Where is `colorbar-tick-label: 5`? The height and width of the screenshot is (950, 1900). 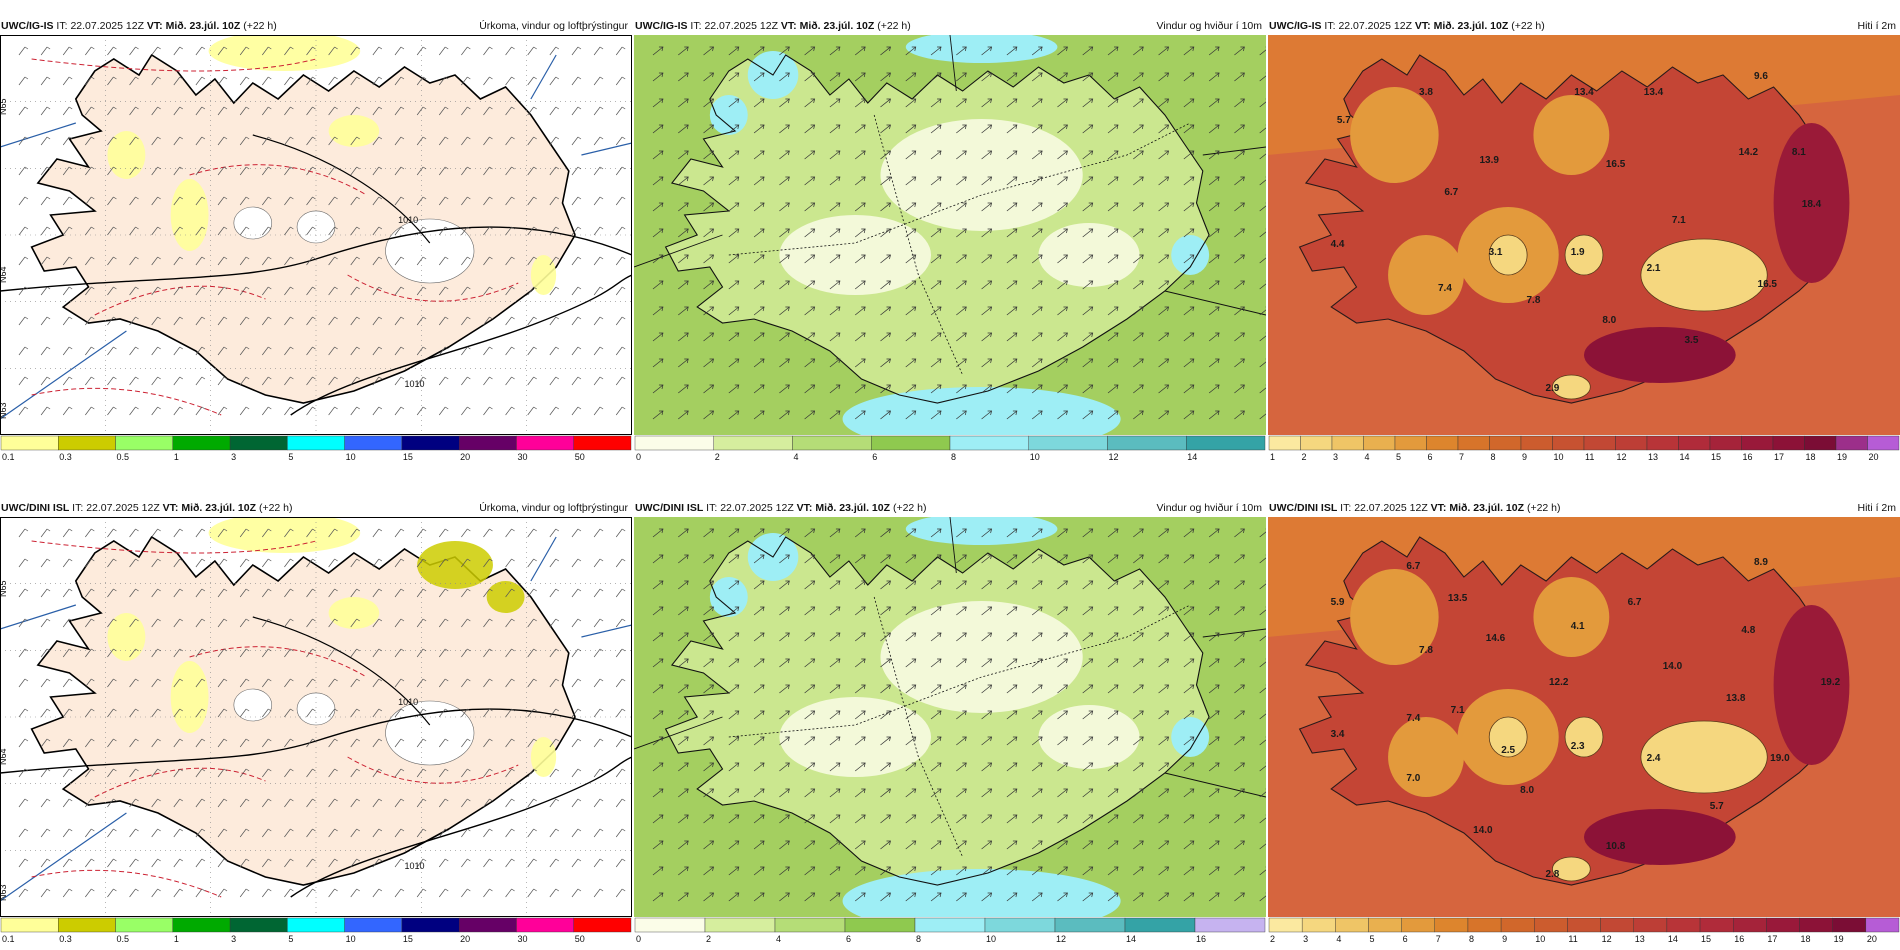
colorbar-tick-label: 5 is located at coordinates (290, 939).